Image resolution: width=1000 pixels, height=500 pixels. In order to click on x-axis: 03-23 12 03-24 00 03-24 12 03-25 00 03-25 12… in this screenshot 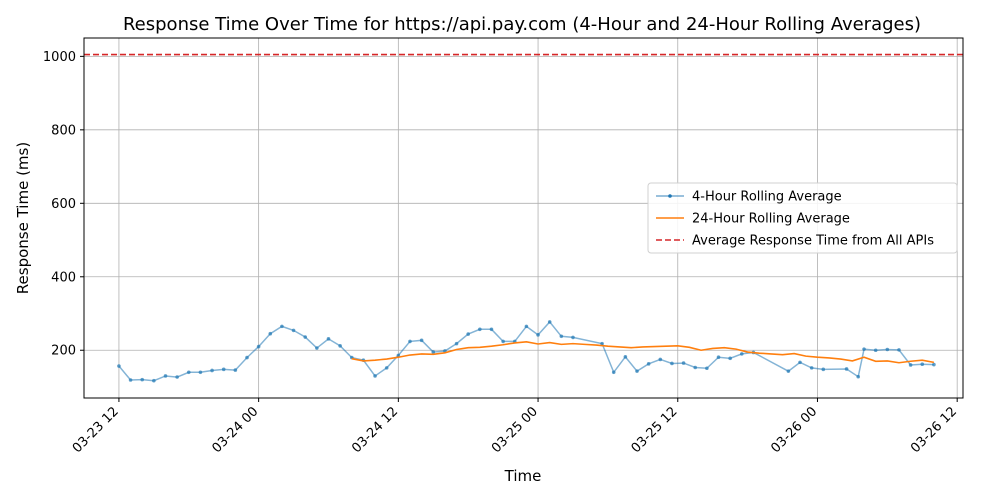, I will do `click(515, 427)`.